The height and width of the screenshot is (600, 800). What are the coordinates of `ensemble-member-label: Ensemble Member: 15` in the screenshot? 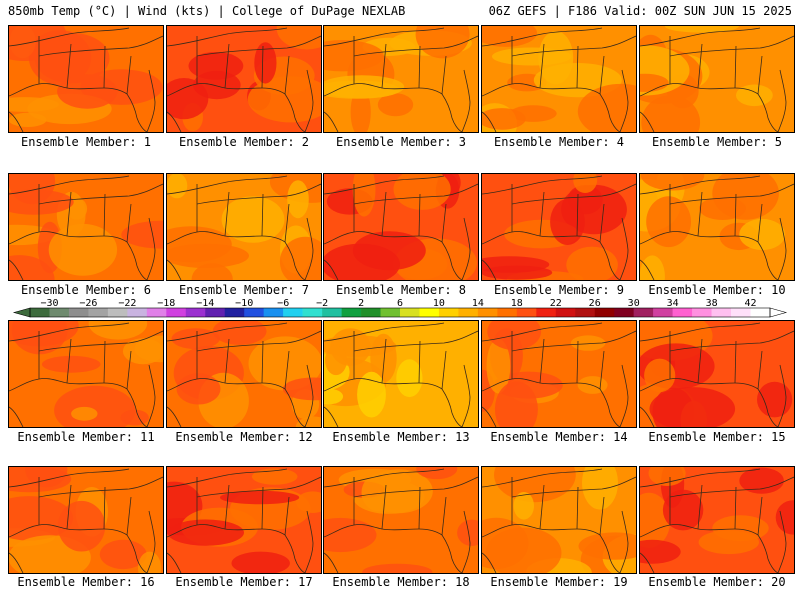 It's located at (717, 437).